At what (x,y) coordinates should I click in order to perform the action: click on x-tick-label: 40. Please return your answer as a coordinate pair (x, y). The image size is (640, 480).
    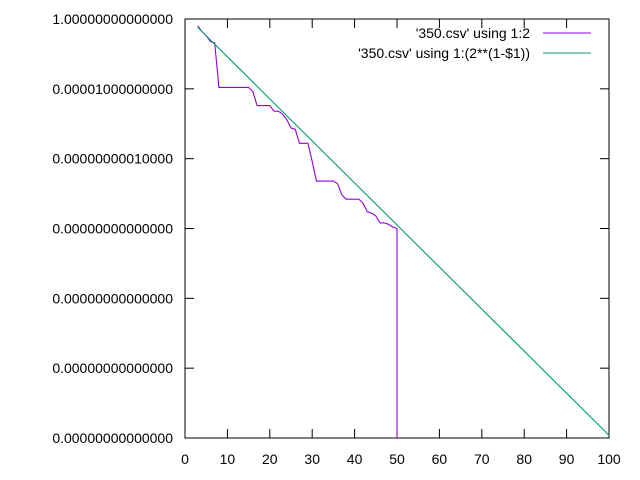
    Looking at the image, I should click on (355, 459).